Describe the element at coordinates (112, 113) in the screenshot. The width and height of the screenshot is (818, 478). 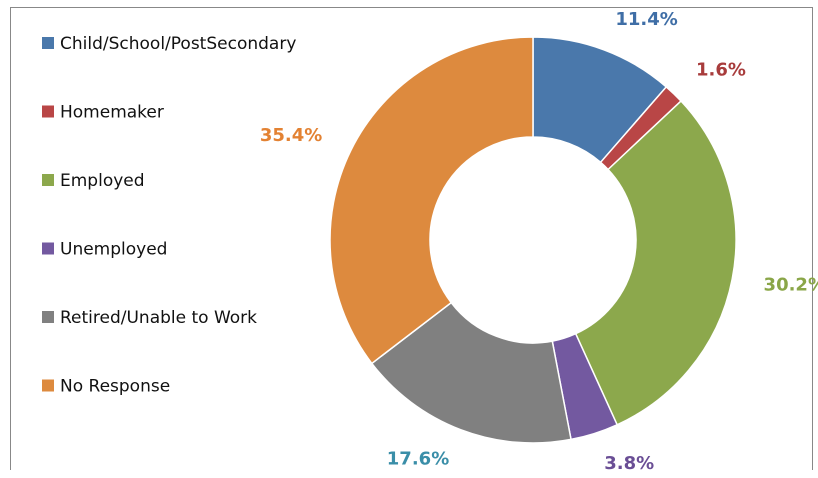
I see `legend-label: Homemaker` at that location.